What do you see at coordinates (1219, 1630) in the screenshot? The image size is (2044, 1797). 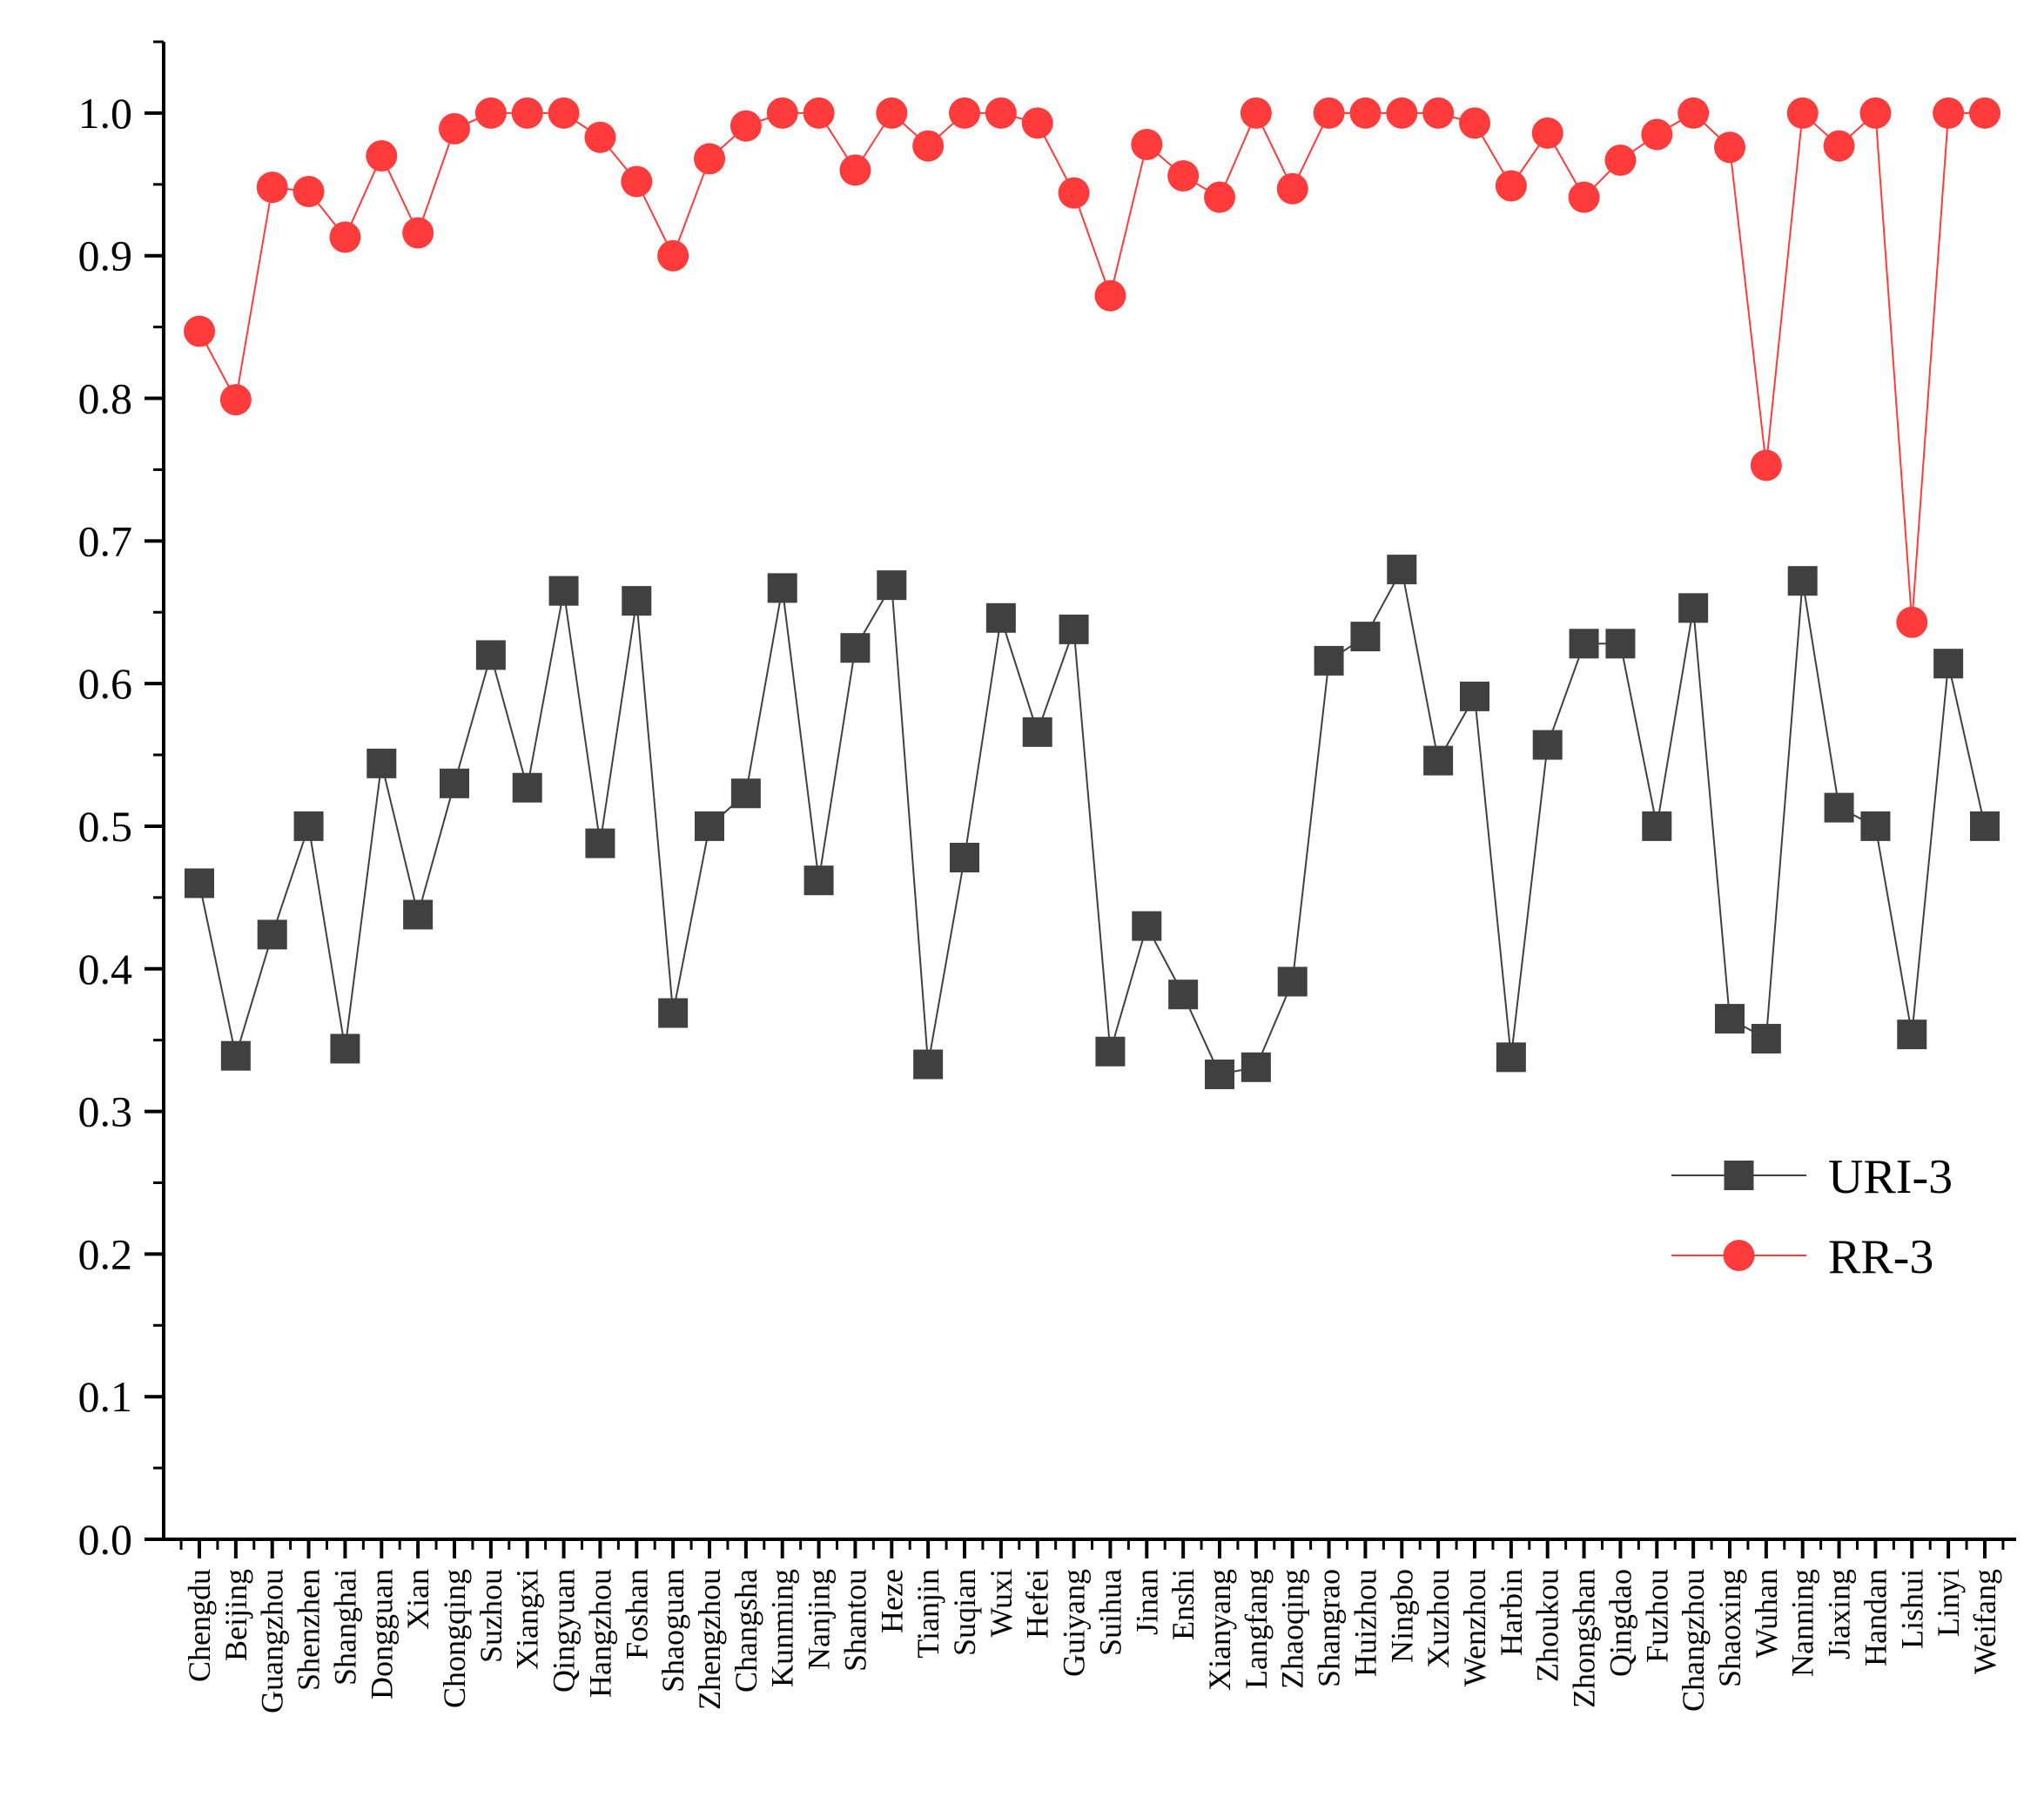 I see `x-tick-label: Xianyang` at bounding box center [1219, 1630].